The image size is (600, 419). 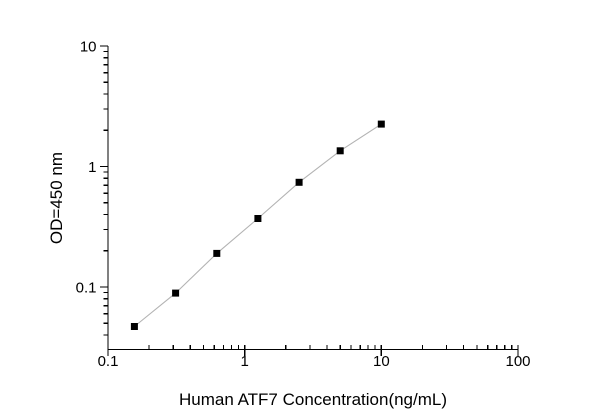 What do you see at coordinates (517, 361) in the screenshot?
I see `x-axis-tick-label: 100` at bounding box center [517, 361].